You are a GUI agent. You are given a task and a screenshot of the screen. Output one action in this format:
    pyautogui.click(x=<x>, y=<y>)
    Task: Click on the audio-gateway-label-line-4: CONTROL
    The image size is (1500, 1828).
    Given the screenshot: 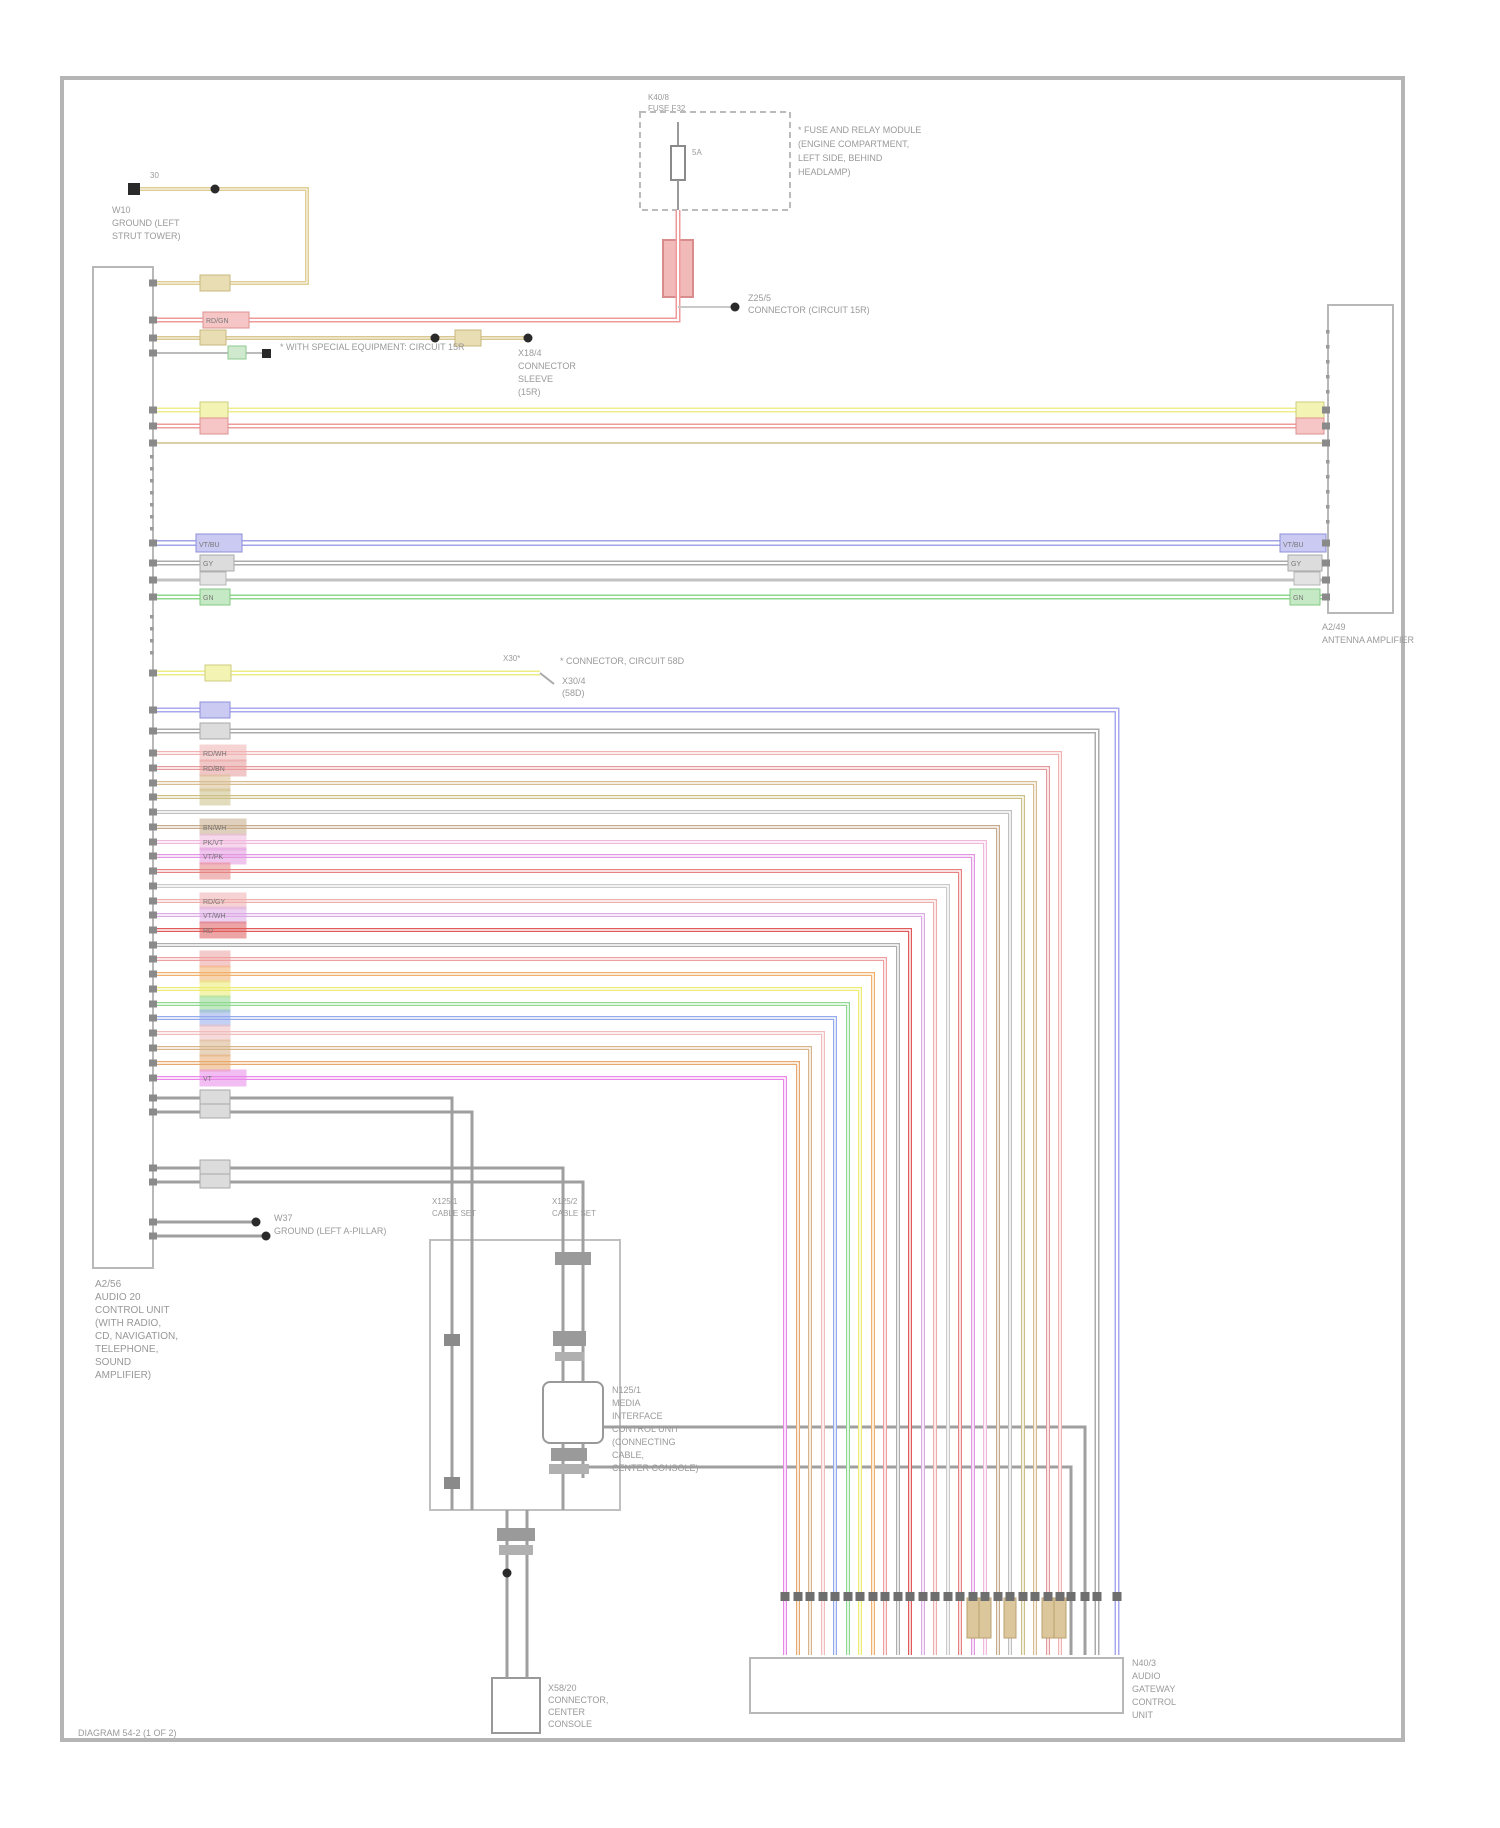 What is the action you would take?
    pyautogui.click(x=1154, y=1702)
    